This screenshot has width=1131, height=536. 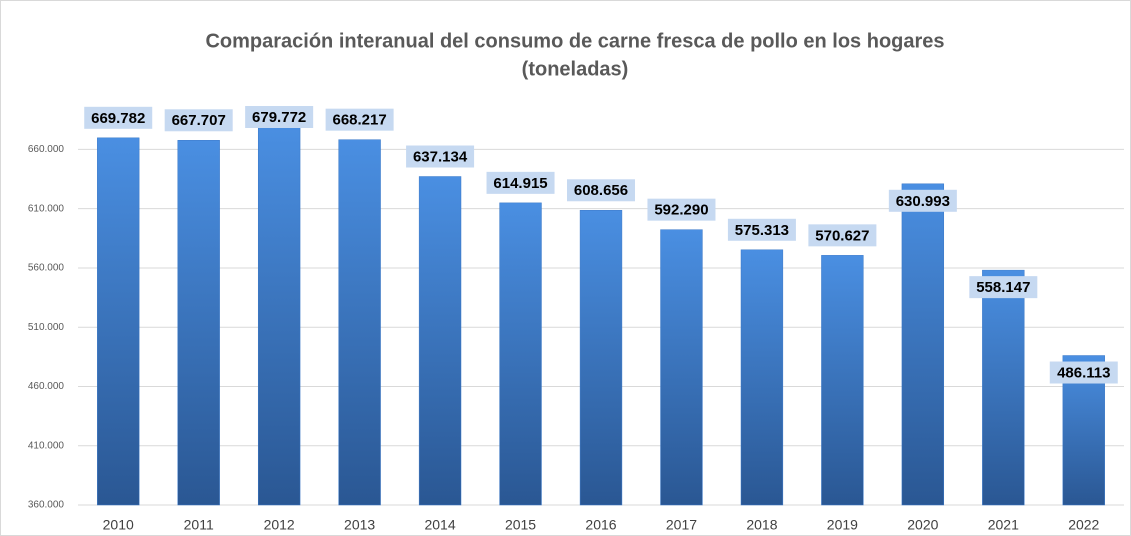 I want to click on y-tick-label: 460.000, so click(x=46, y=386).